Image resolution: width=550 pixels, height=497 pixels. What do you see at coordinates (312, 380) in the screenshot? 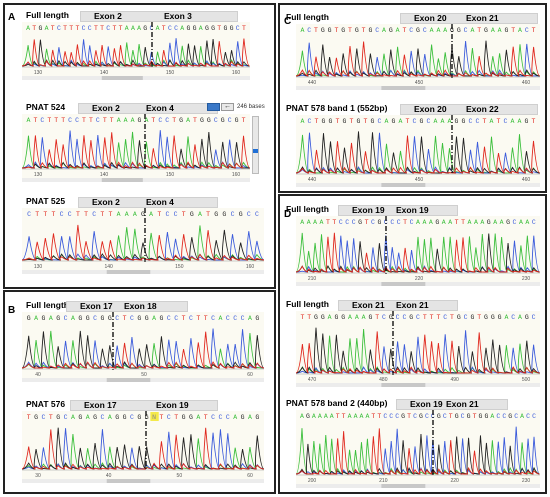
I see `ruler-tick-label: 470` at bounding box center [312, 380].